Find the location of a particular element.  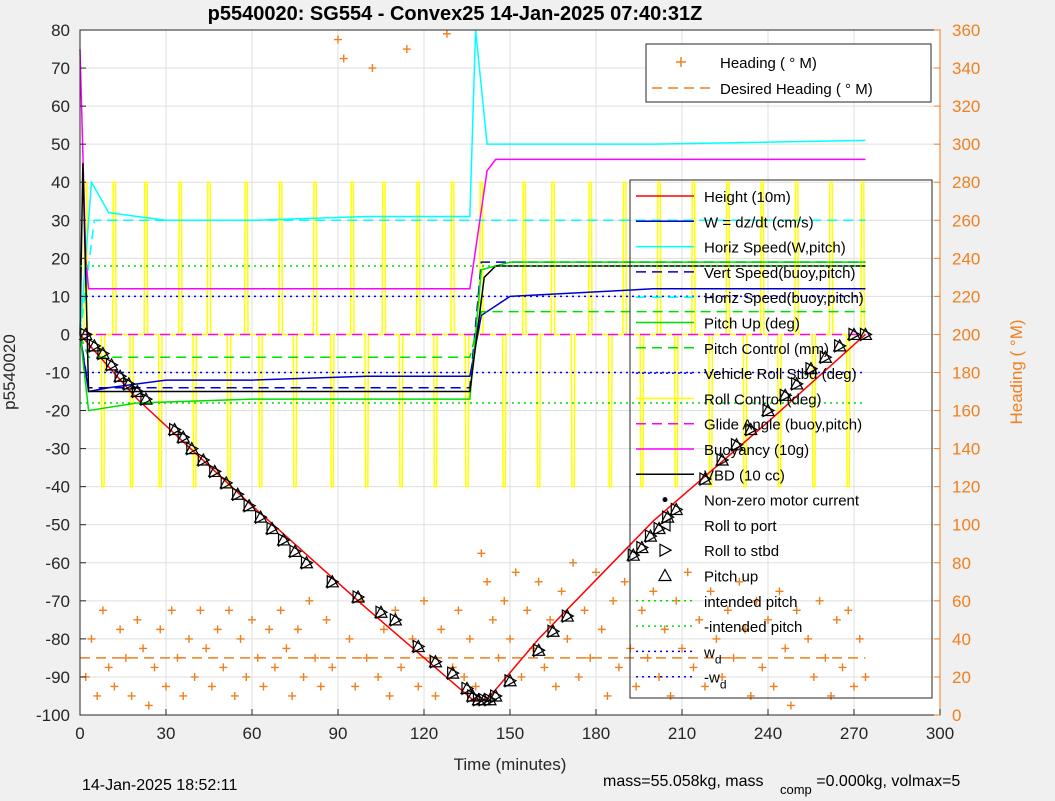

legend-main-label-8: Roll Control (deg) is located at coordinates (763, 399).